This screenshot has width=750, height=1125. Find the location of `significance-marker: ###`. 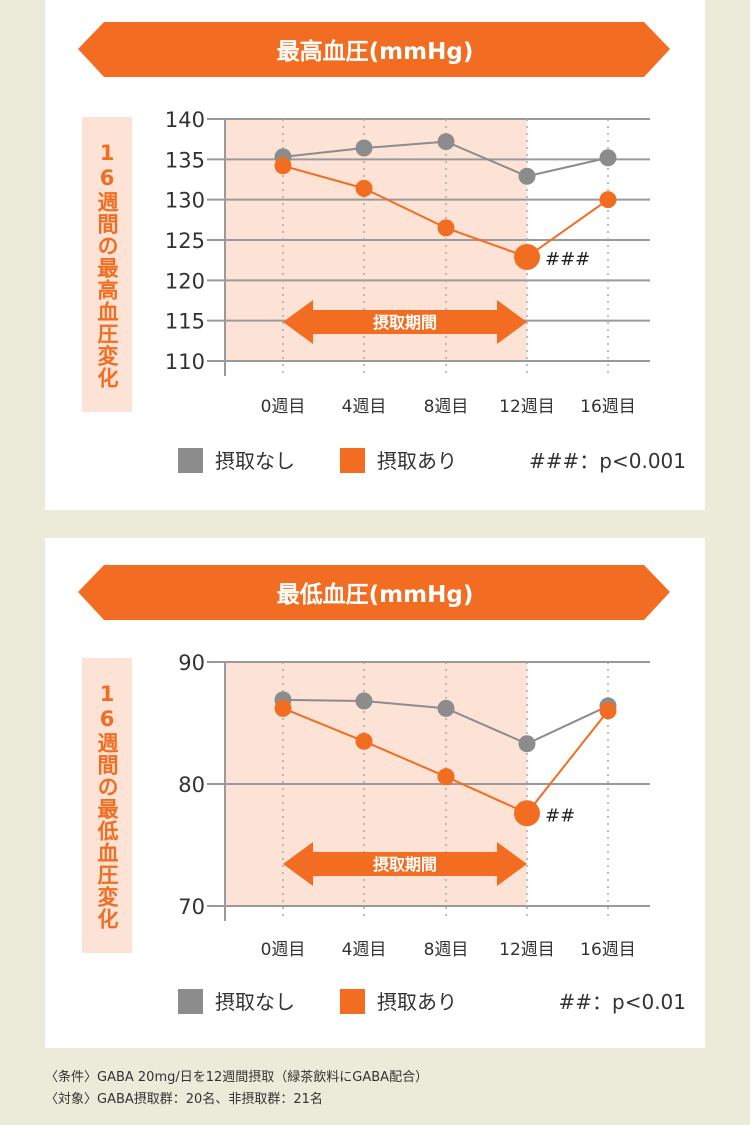

significance-marker: ### is located at coordinates (567, 259).